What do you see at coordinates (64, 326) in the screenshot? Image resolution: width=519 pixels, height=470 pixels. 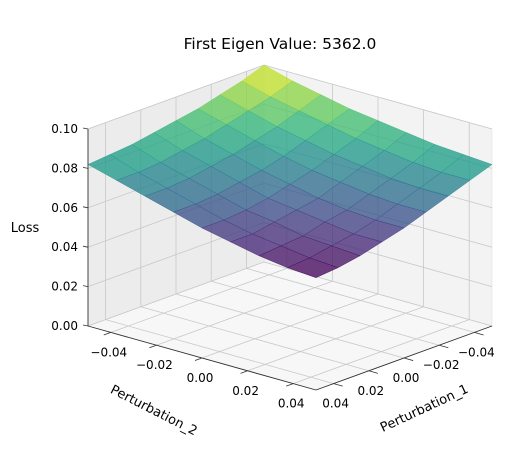 I see `z-tick-label: 0.00` at bounding box center [64, 326].